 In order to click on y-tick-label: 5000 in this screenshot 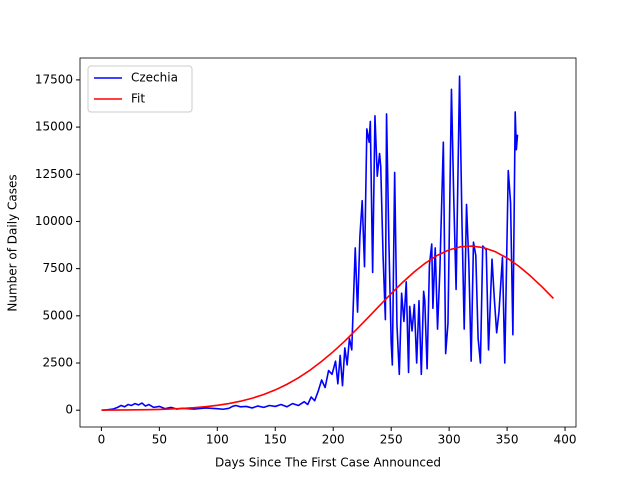, I will do `click(57, 315)`.